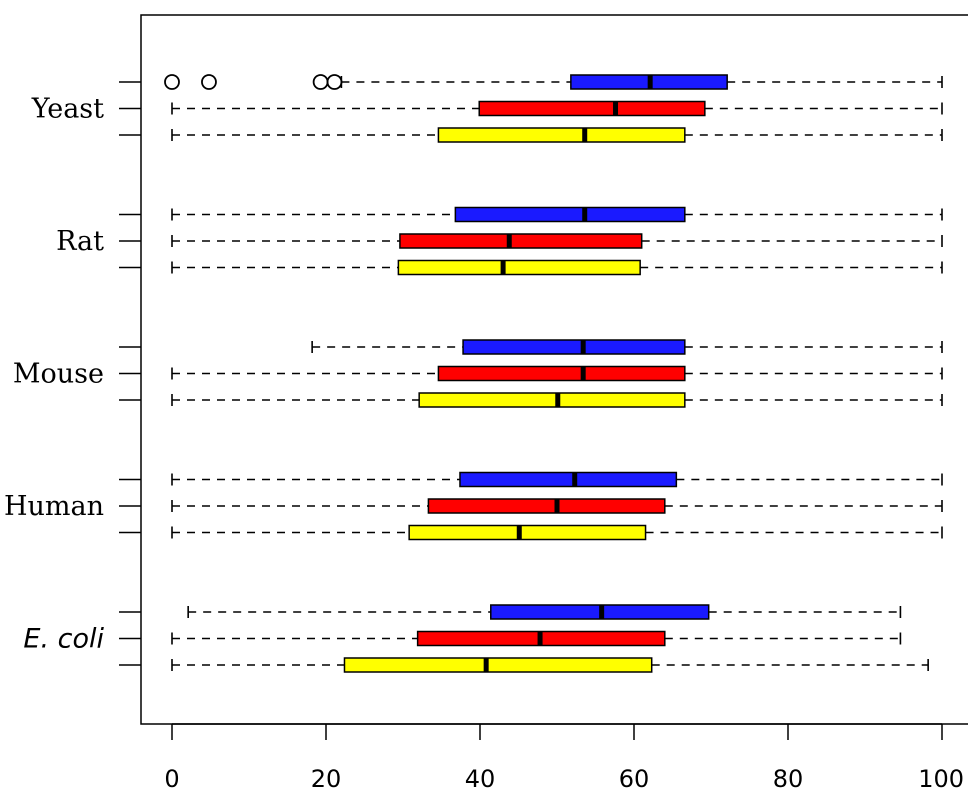  Describe the element at coordinates (480, 779) in the screenshot. I see `x-tick-label: 40` at that location.